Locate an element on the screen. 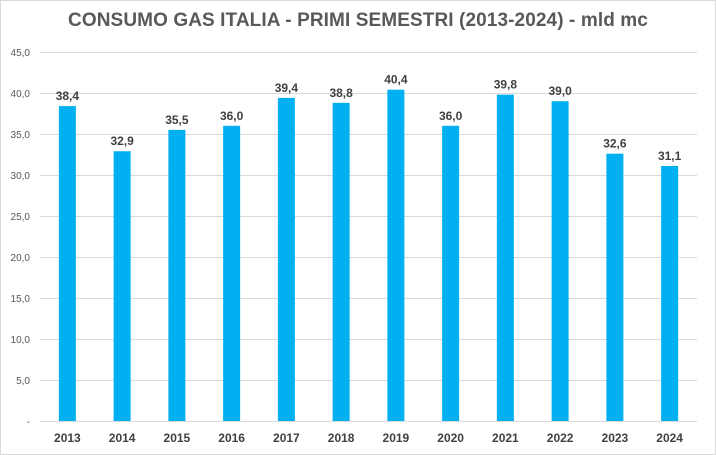  x-tick-label: 2019 is located at coordinates (396, 438).